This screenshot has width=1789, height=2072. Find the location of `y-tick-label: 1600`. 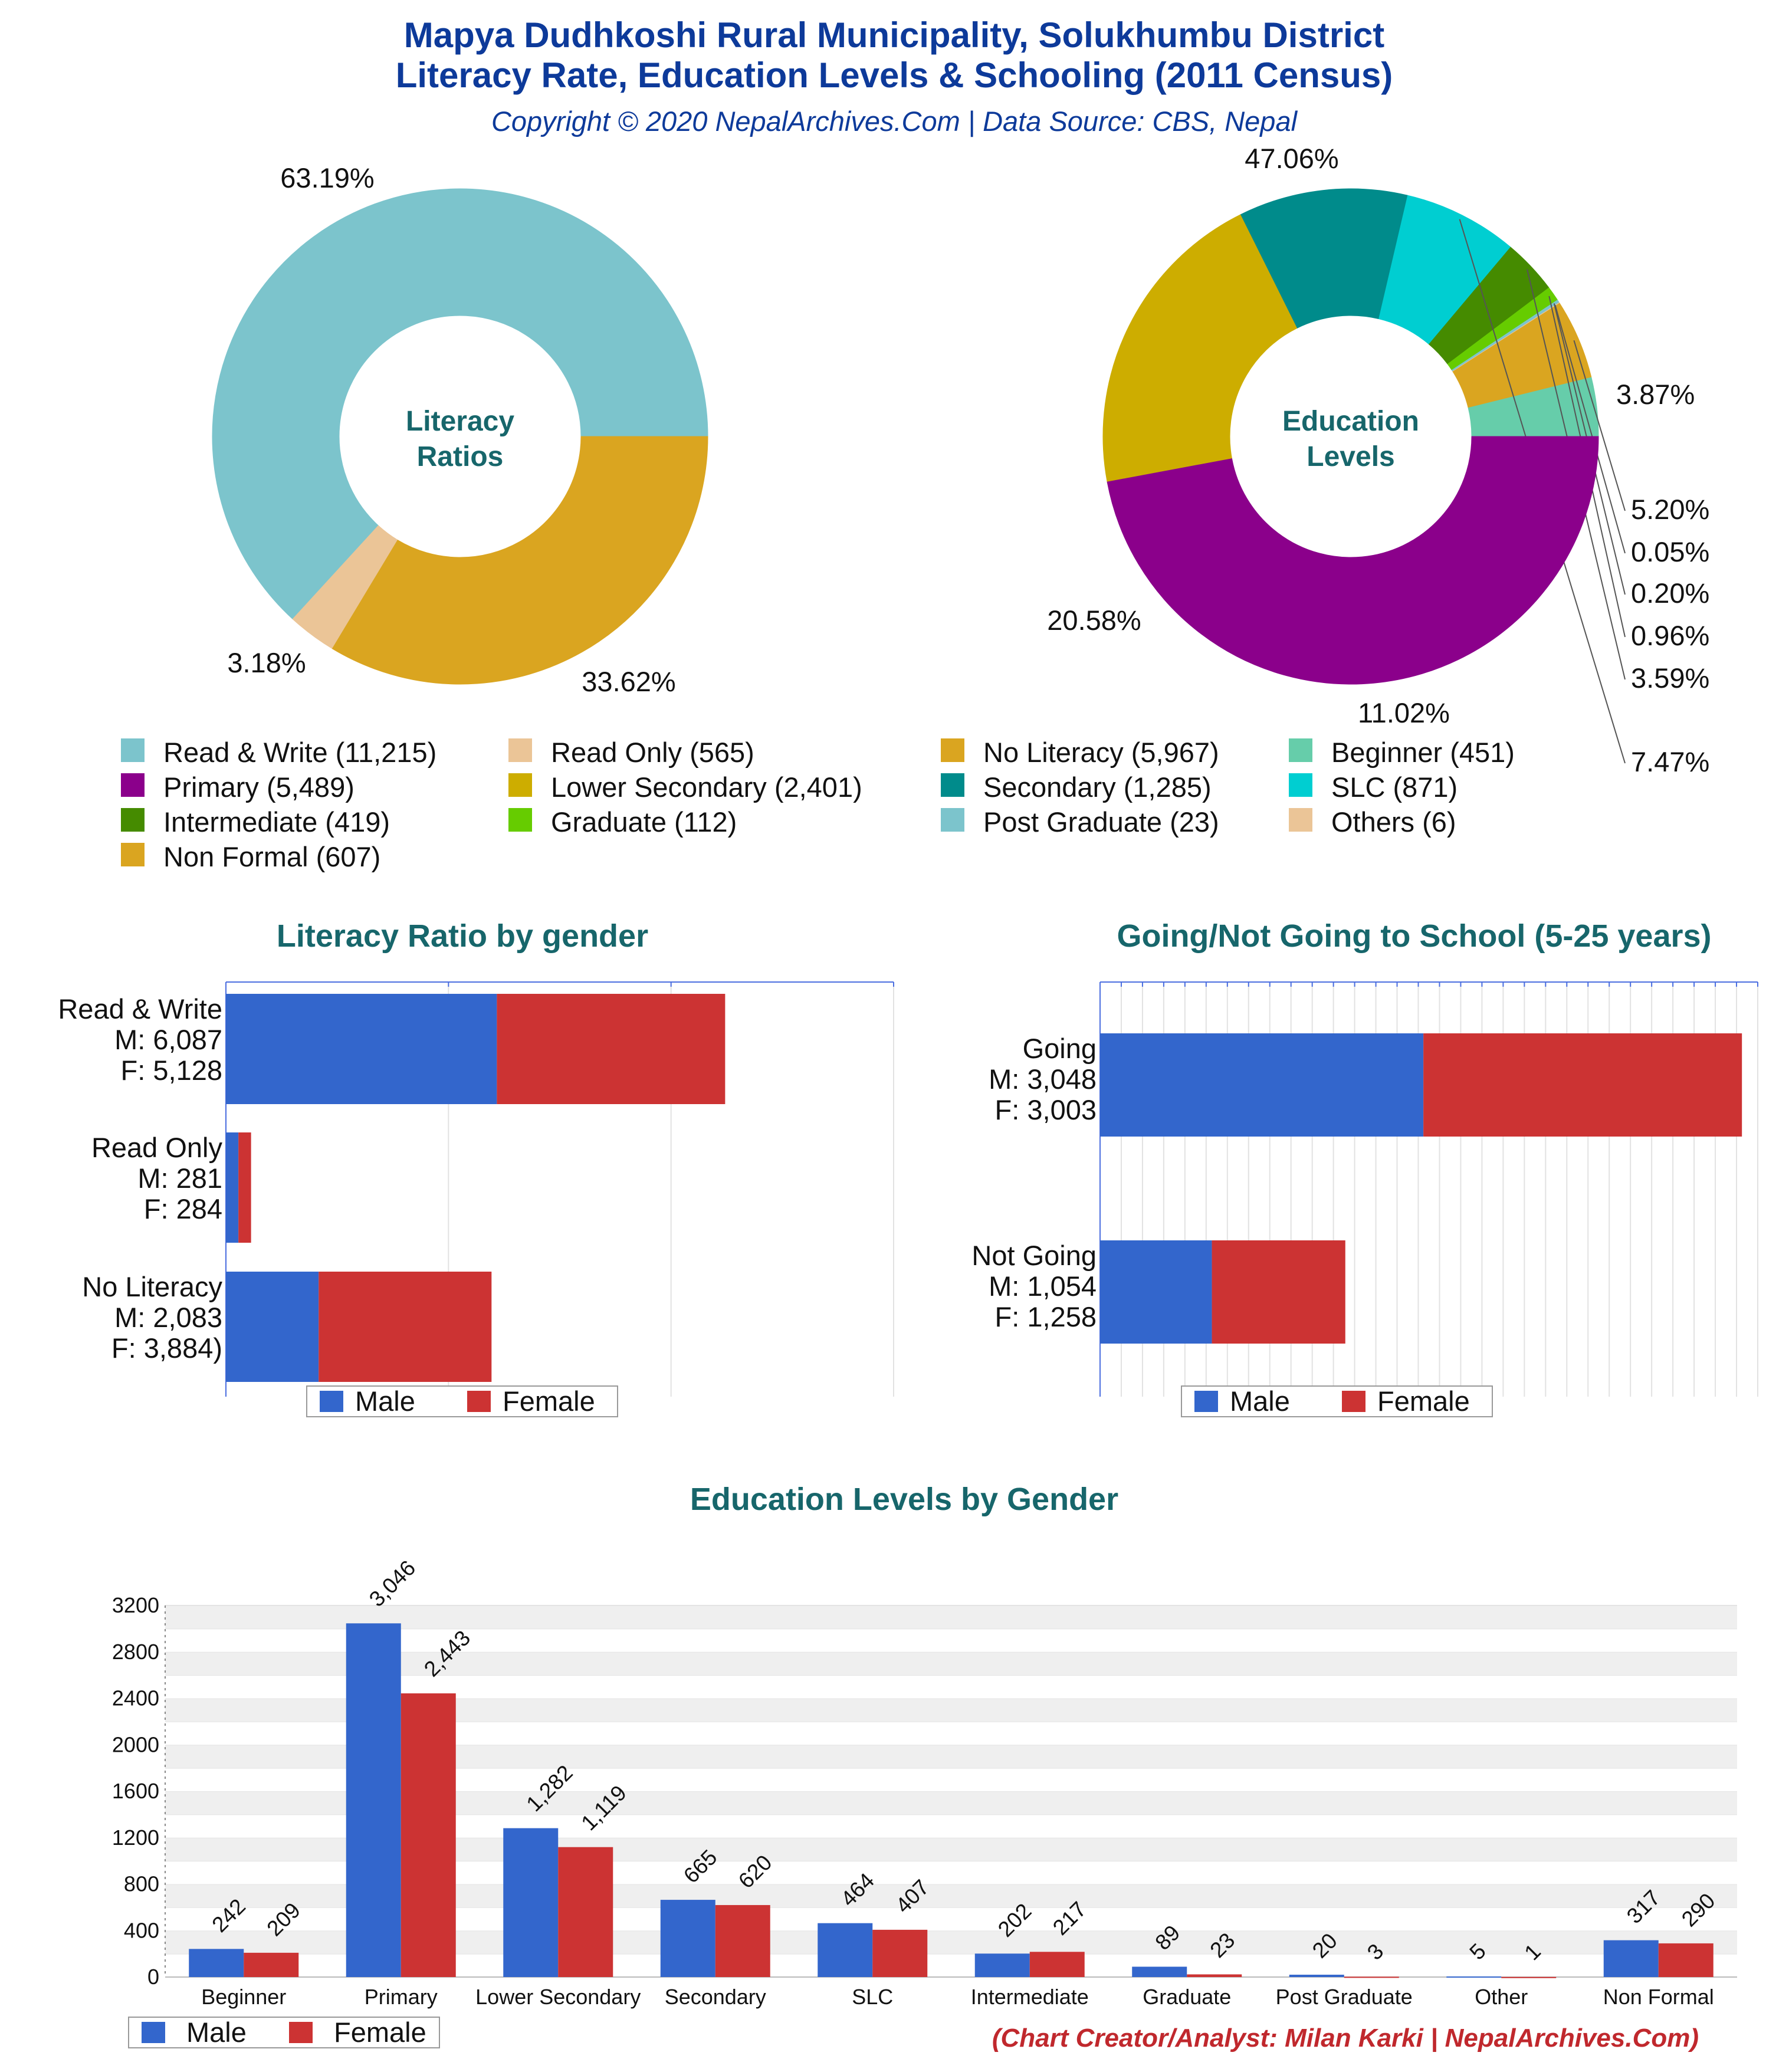

y-tick-label: 1600 is located at coordinates (135, 1791).